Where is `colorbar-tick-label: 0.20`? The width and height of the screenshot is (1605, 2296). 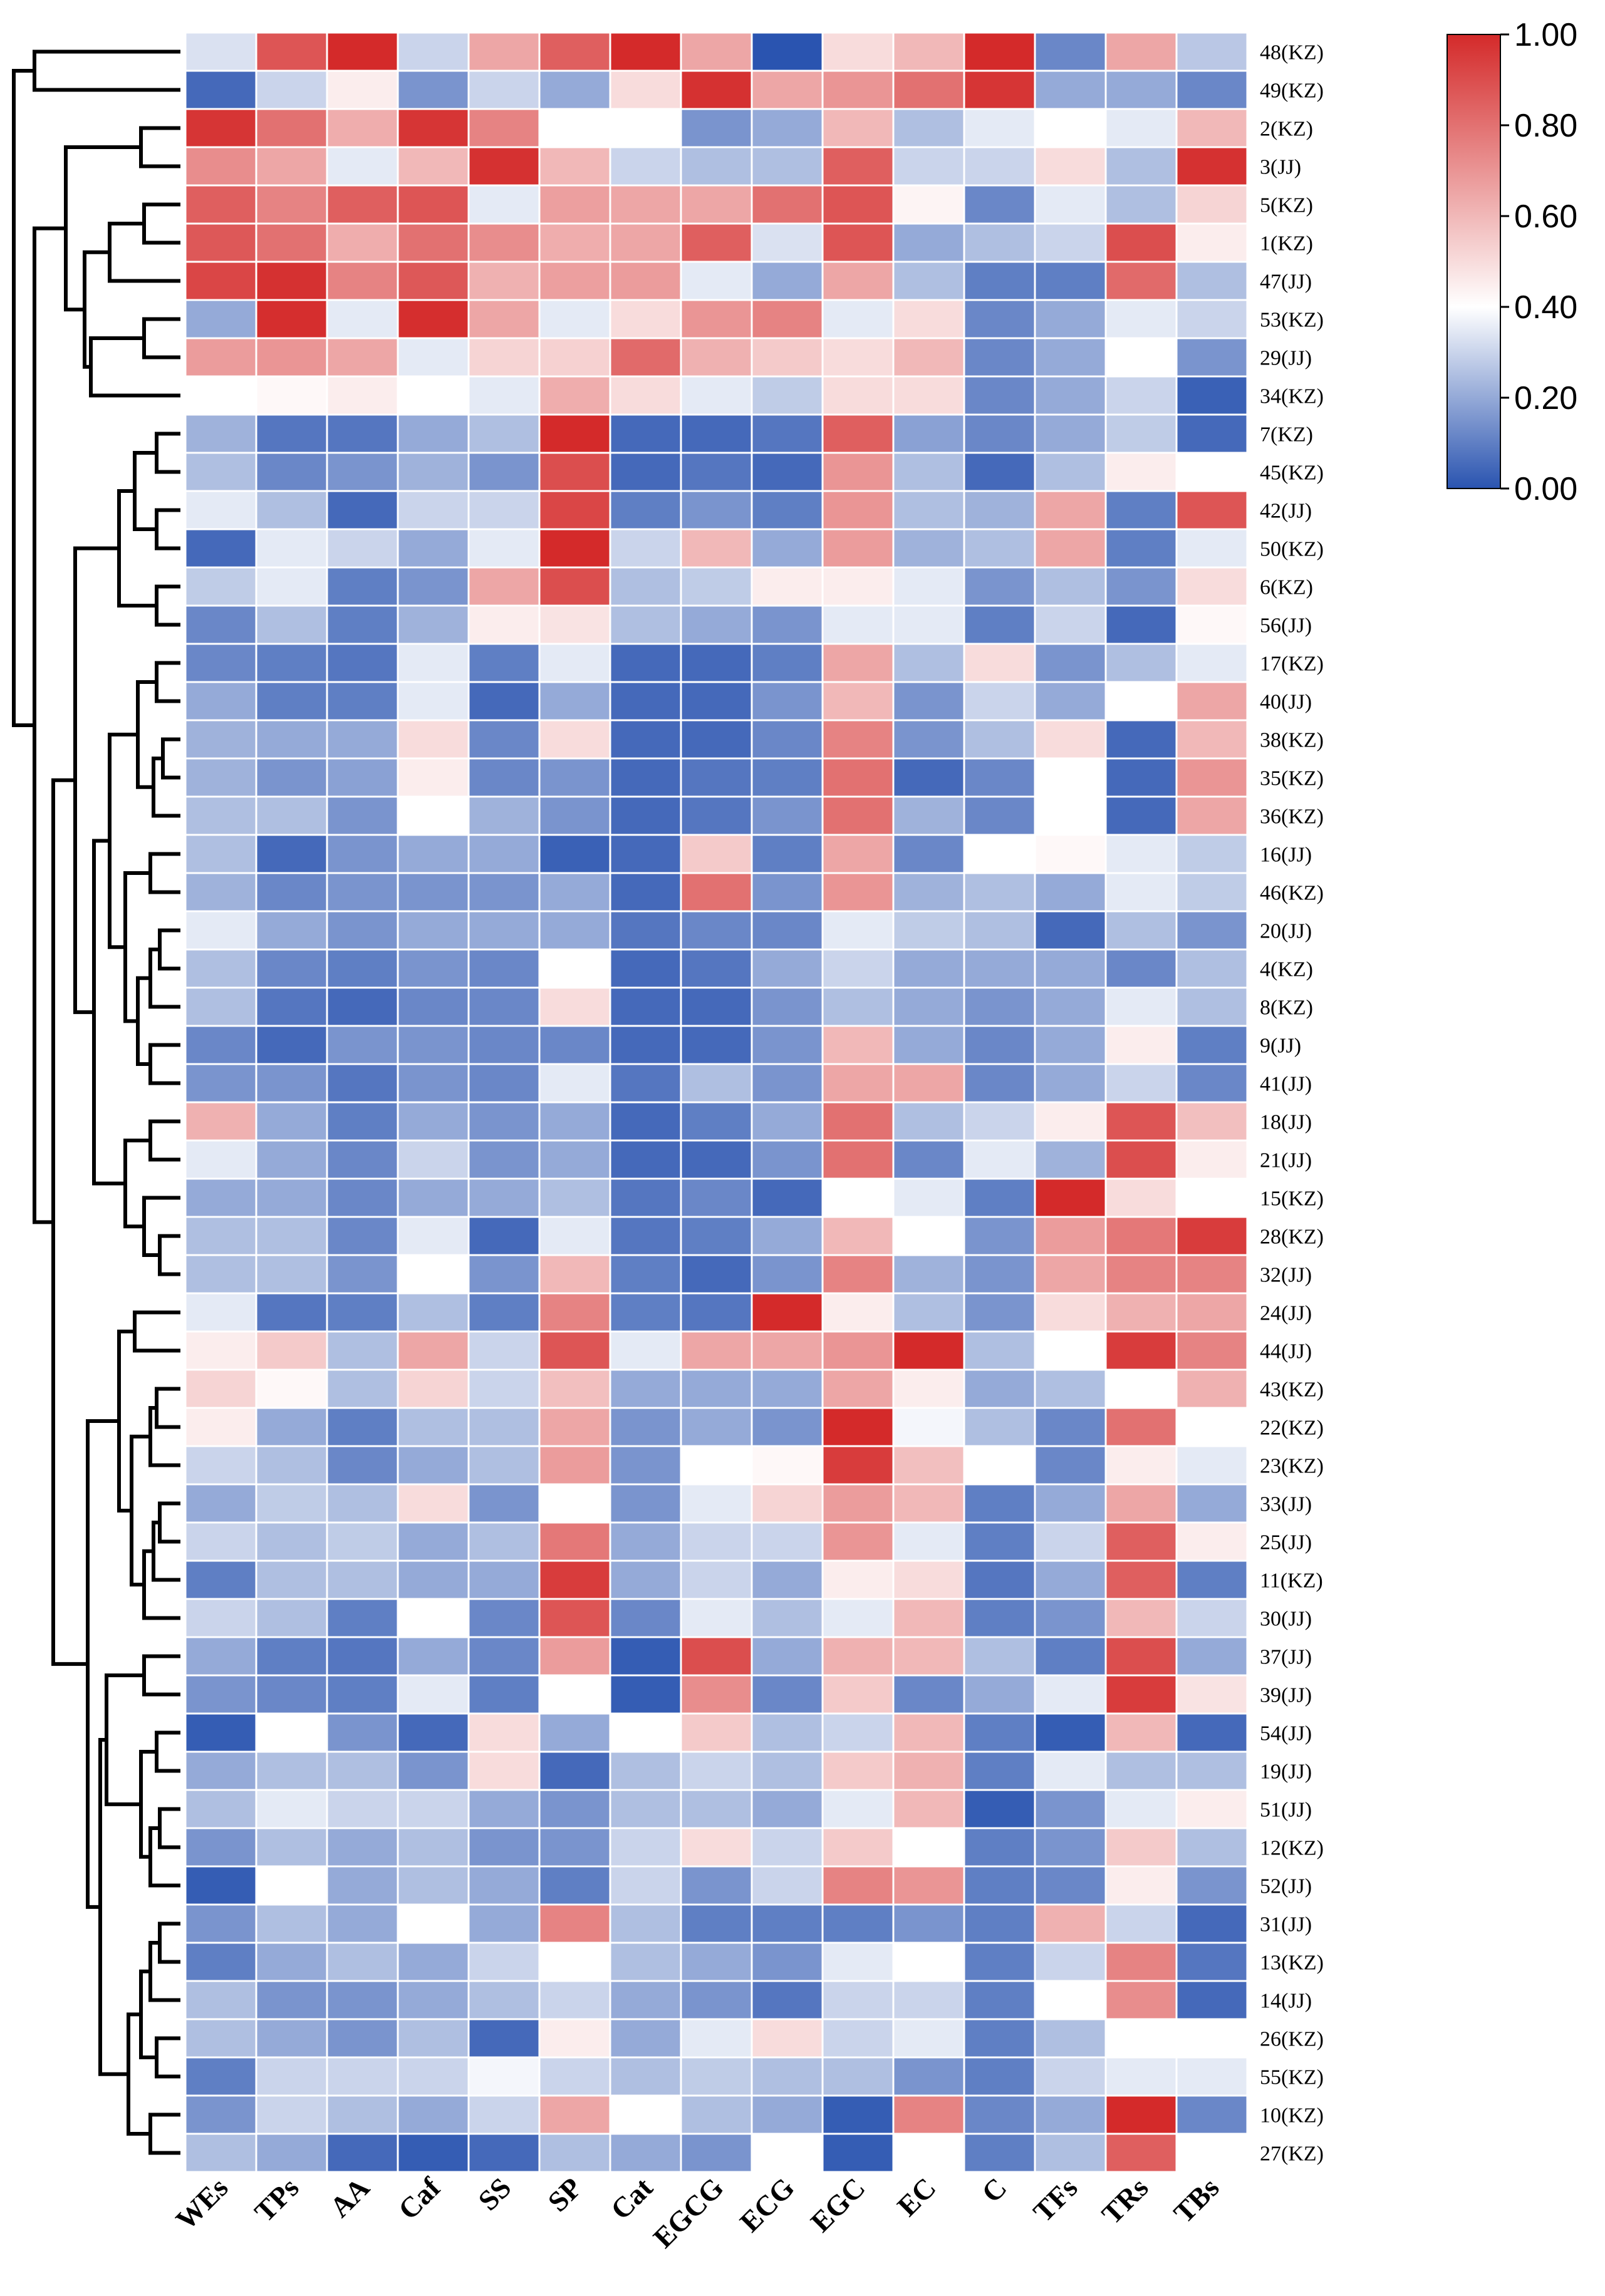
colorbar-tick-label: 0.20 is located at coordinates (1546, 398).